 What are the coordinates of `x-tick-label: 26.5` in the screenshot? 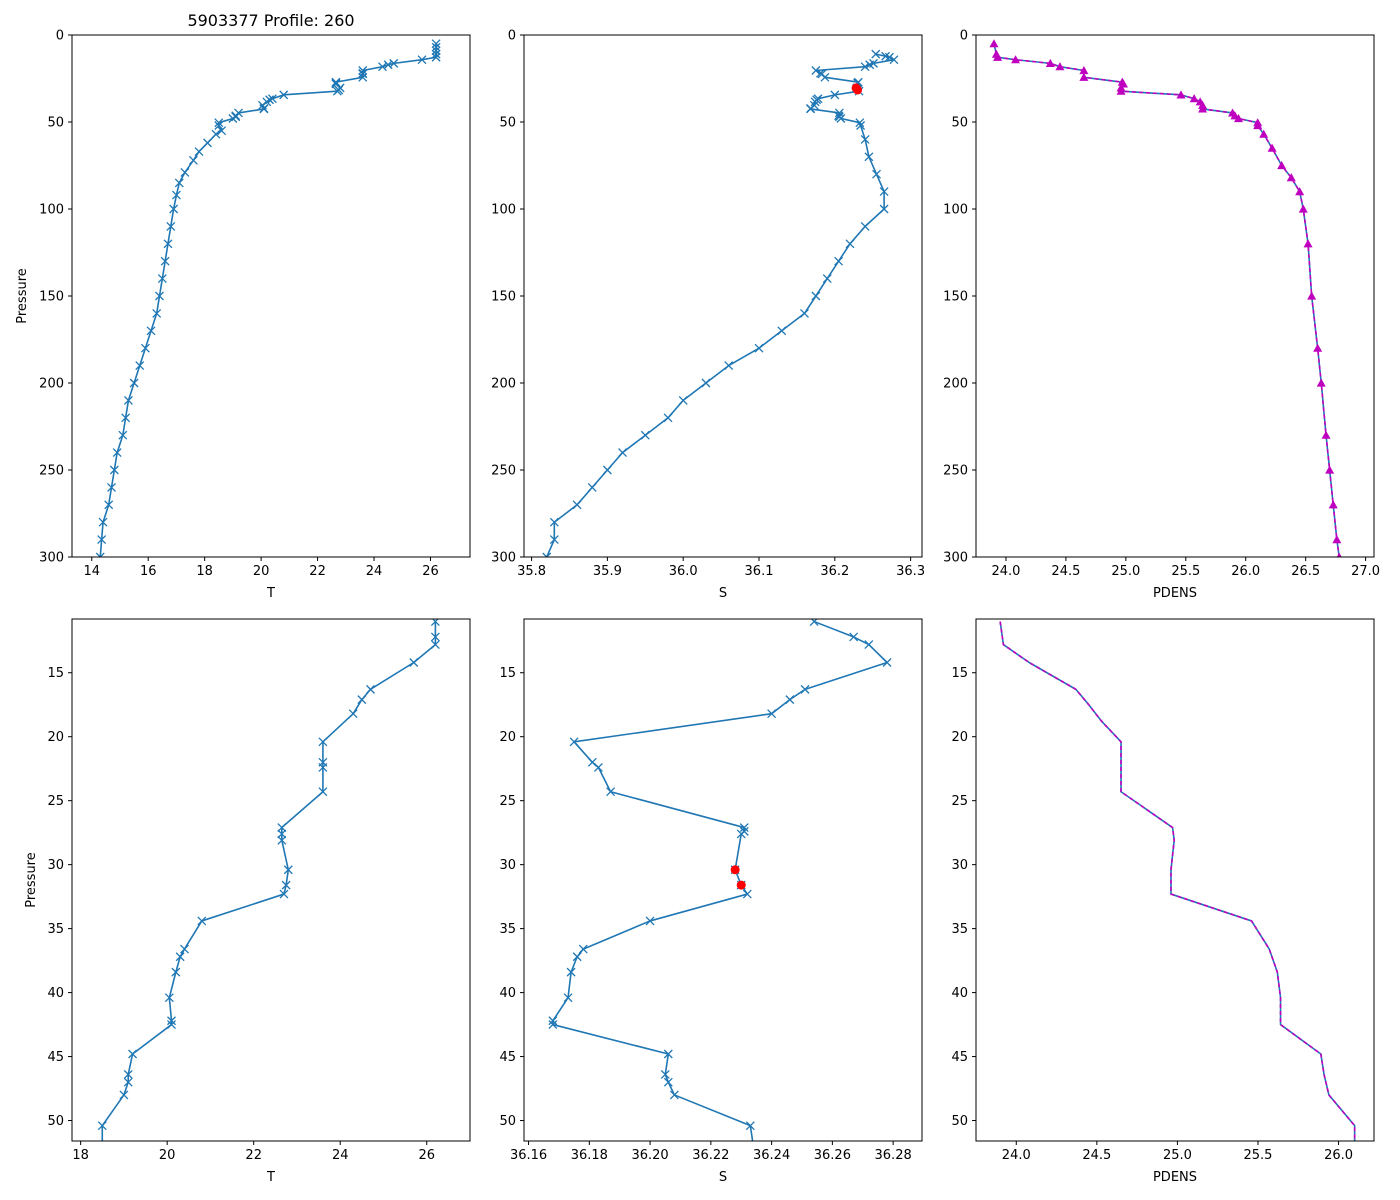 It's located at (1305, 571).